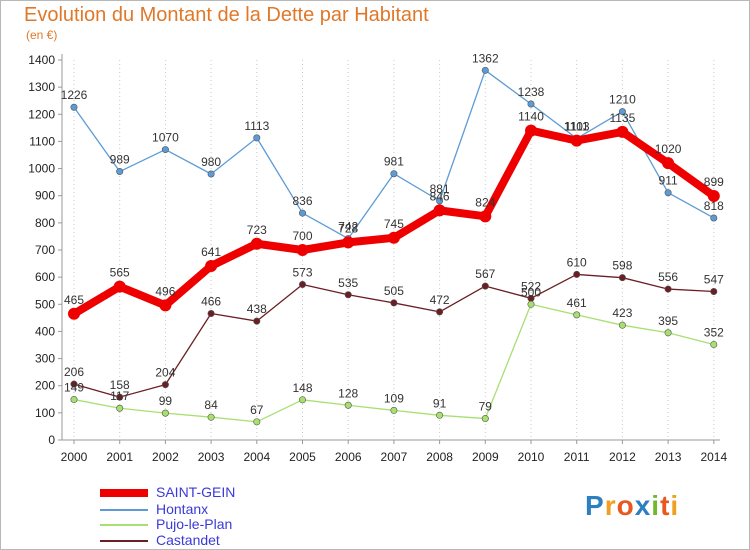  I want to click on y-tick-label: 1400, so click(41, 60).